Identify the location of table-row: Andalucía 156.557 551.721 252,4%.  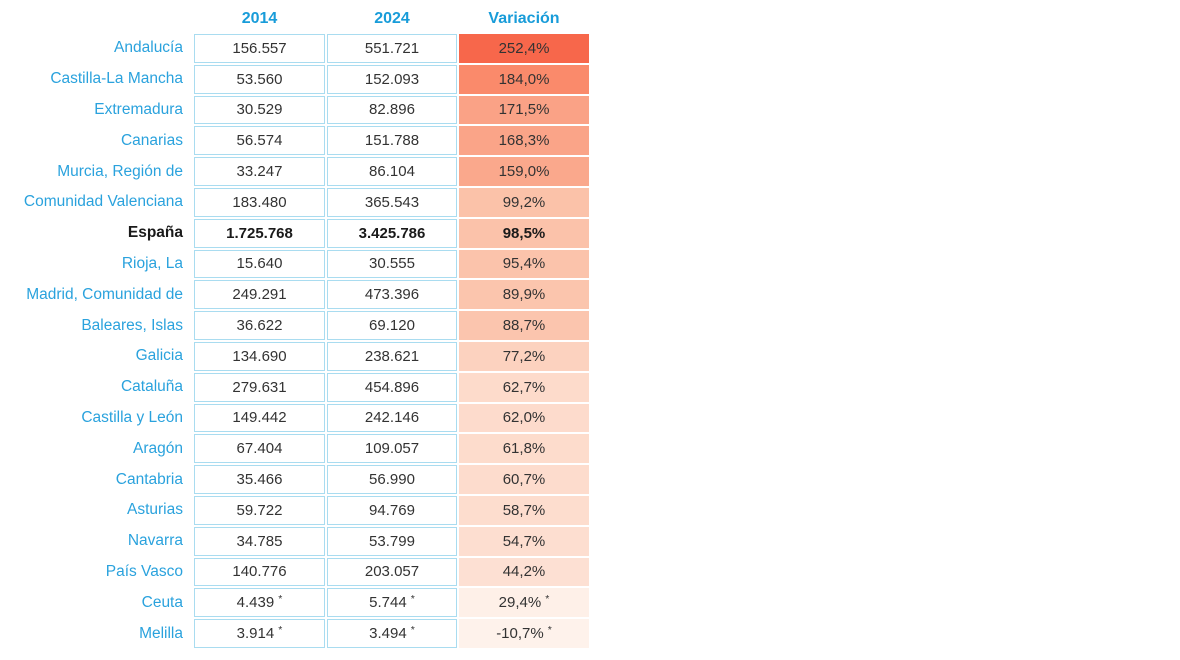
(296, 48).